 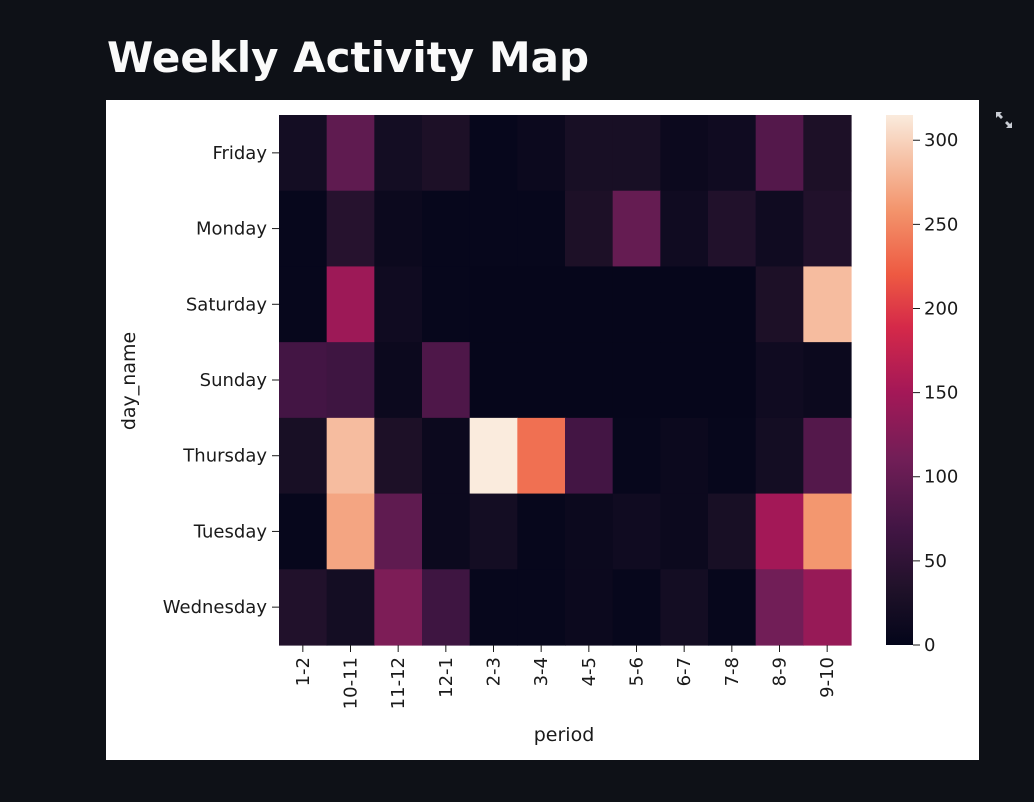 I want to click on colorbar-gradient, so click(x=899, y=380).